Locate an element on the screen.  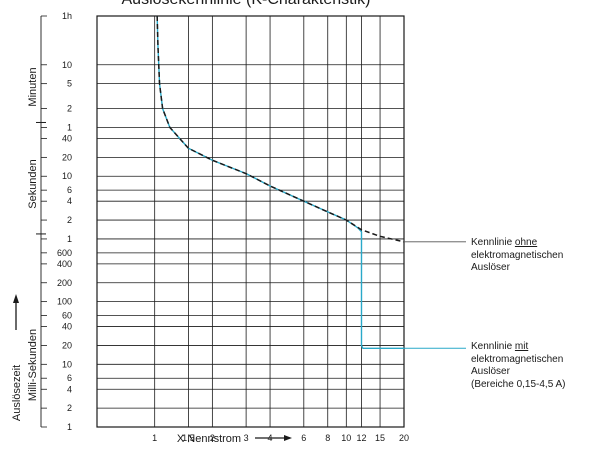
note-without-line2: elektromagnetischen is located at coordinates (517, 255).